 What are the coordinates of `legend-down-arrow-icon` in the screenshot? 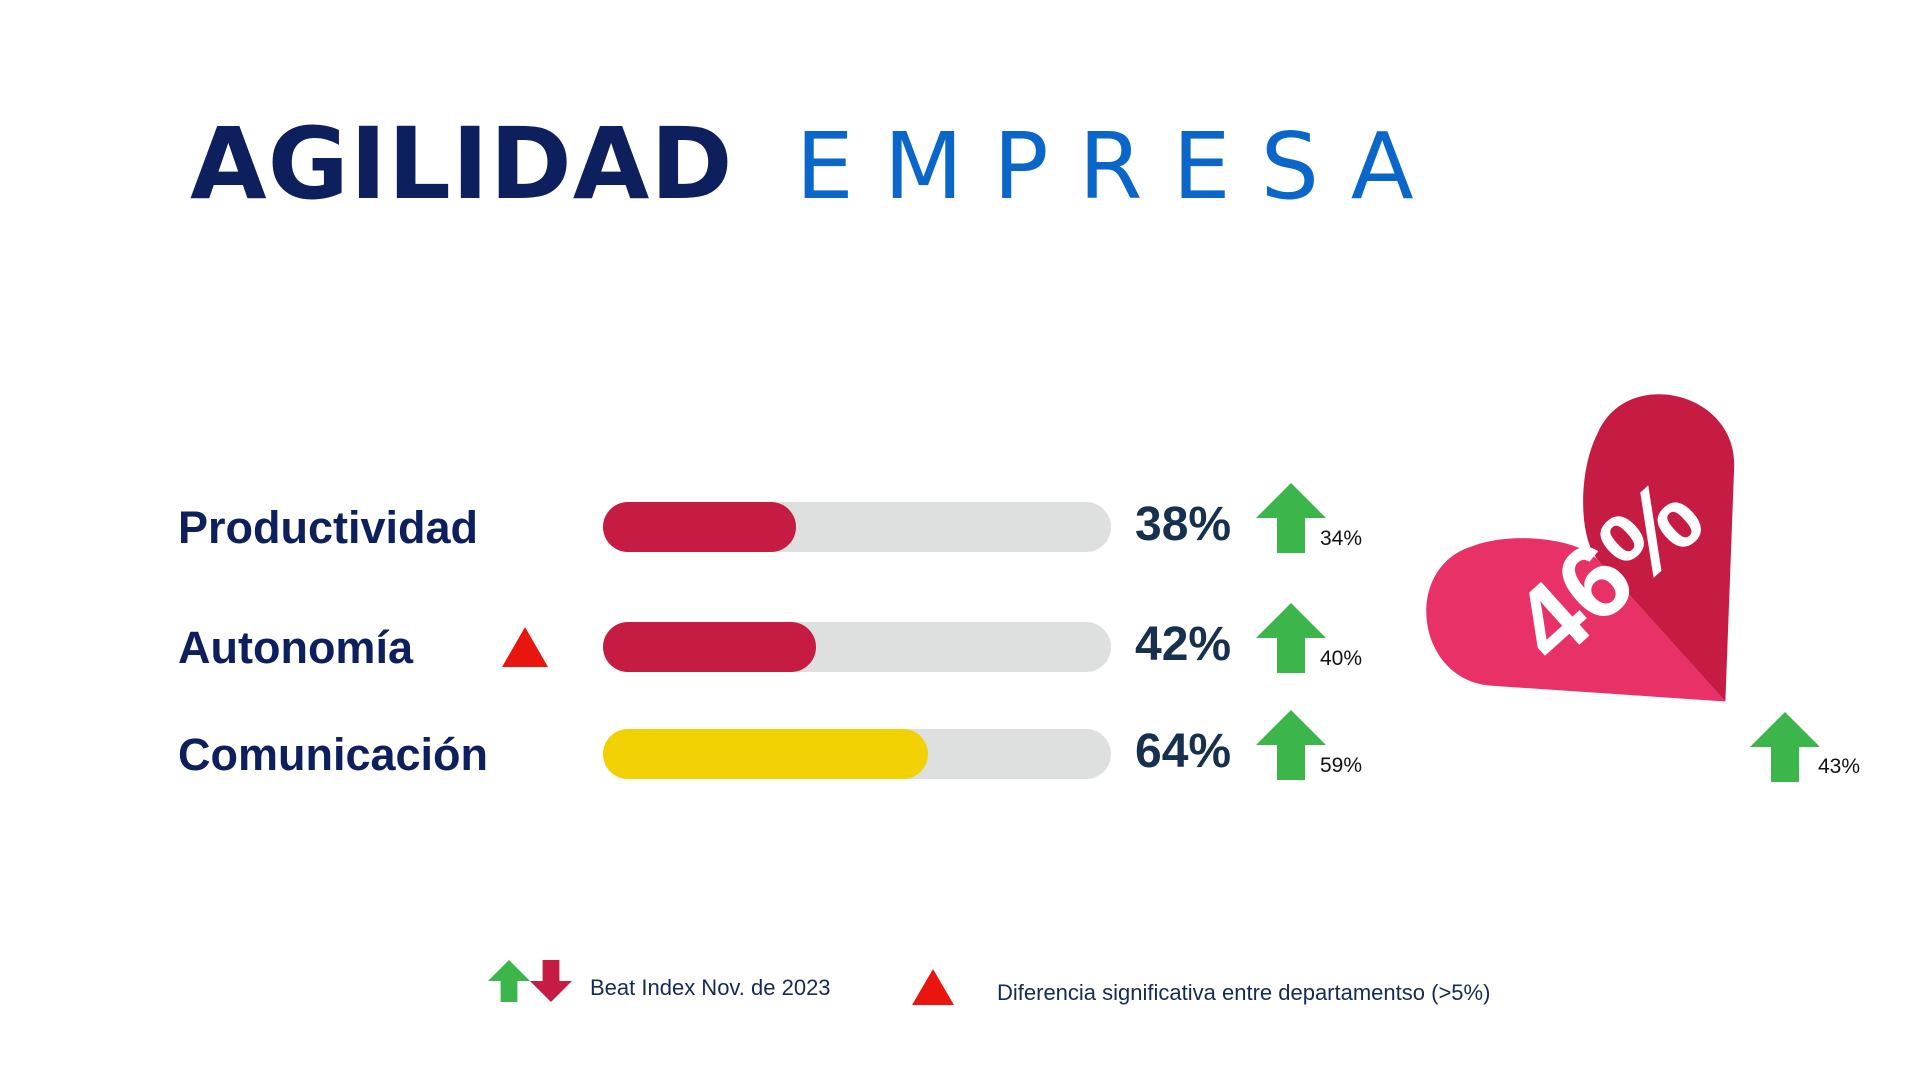 It's located at (551, 981).